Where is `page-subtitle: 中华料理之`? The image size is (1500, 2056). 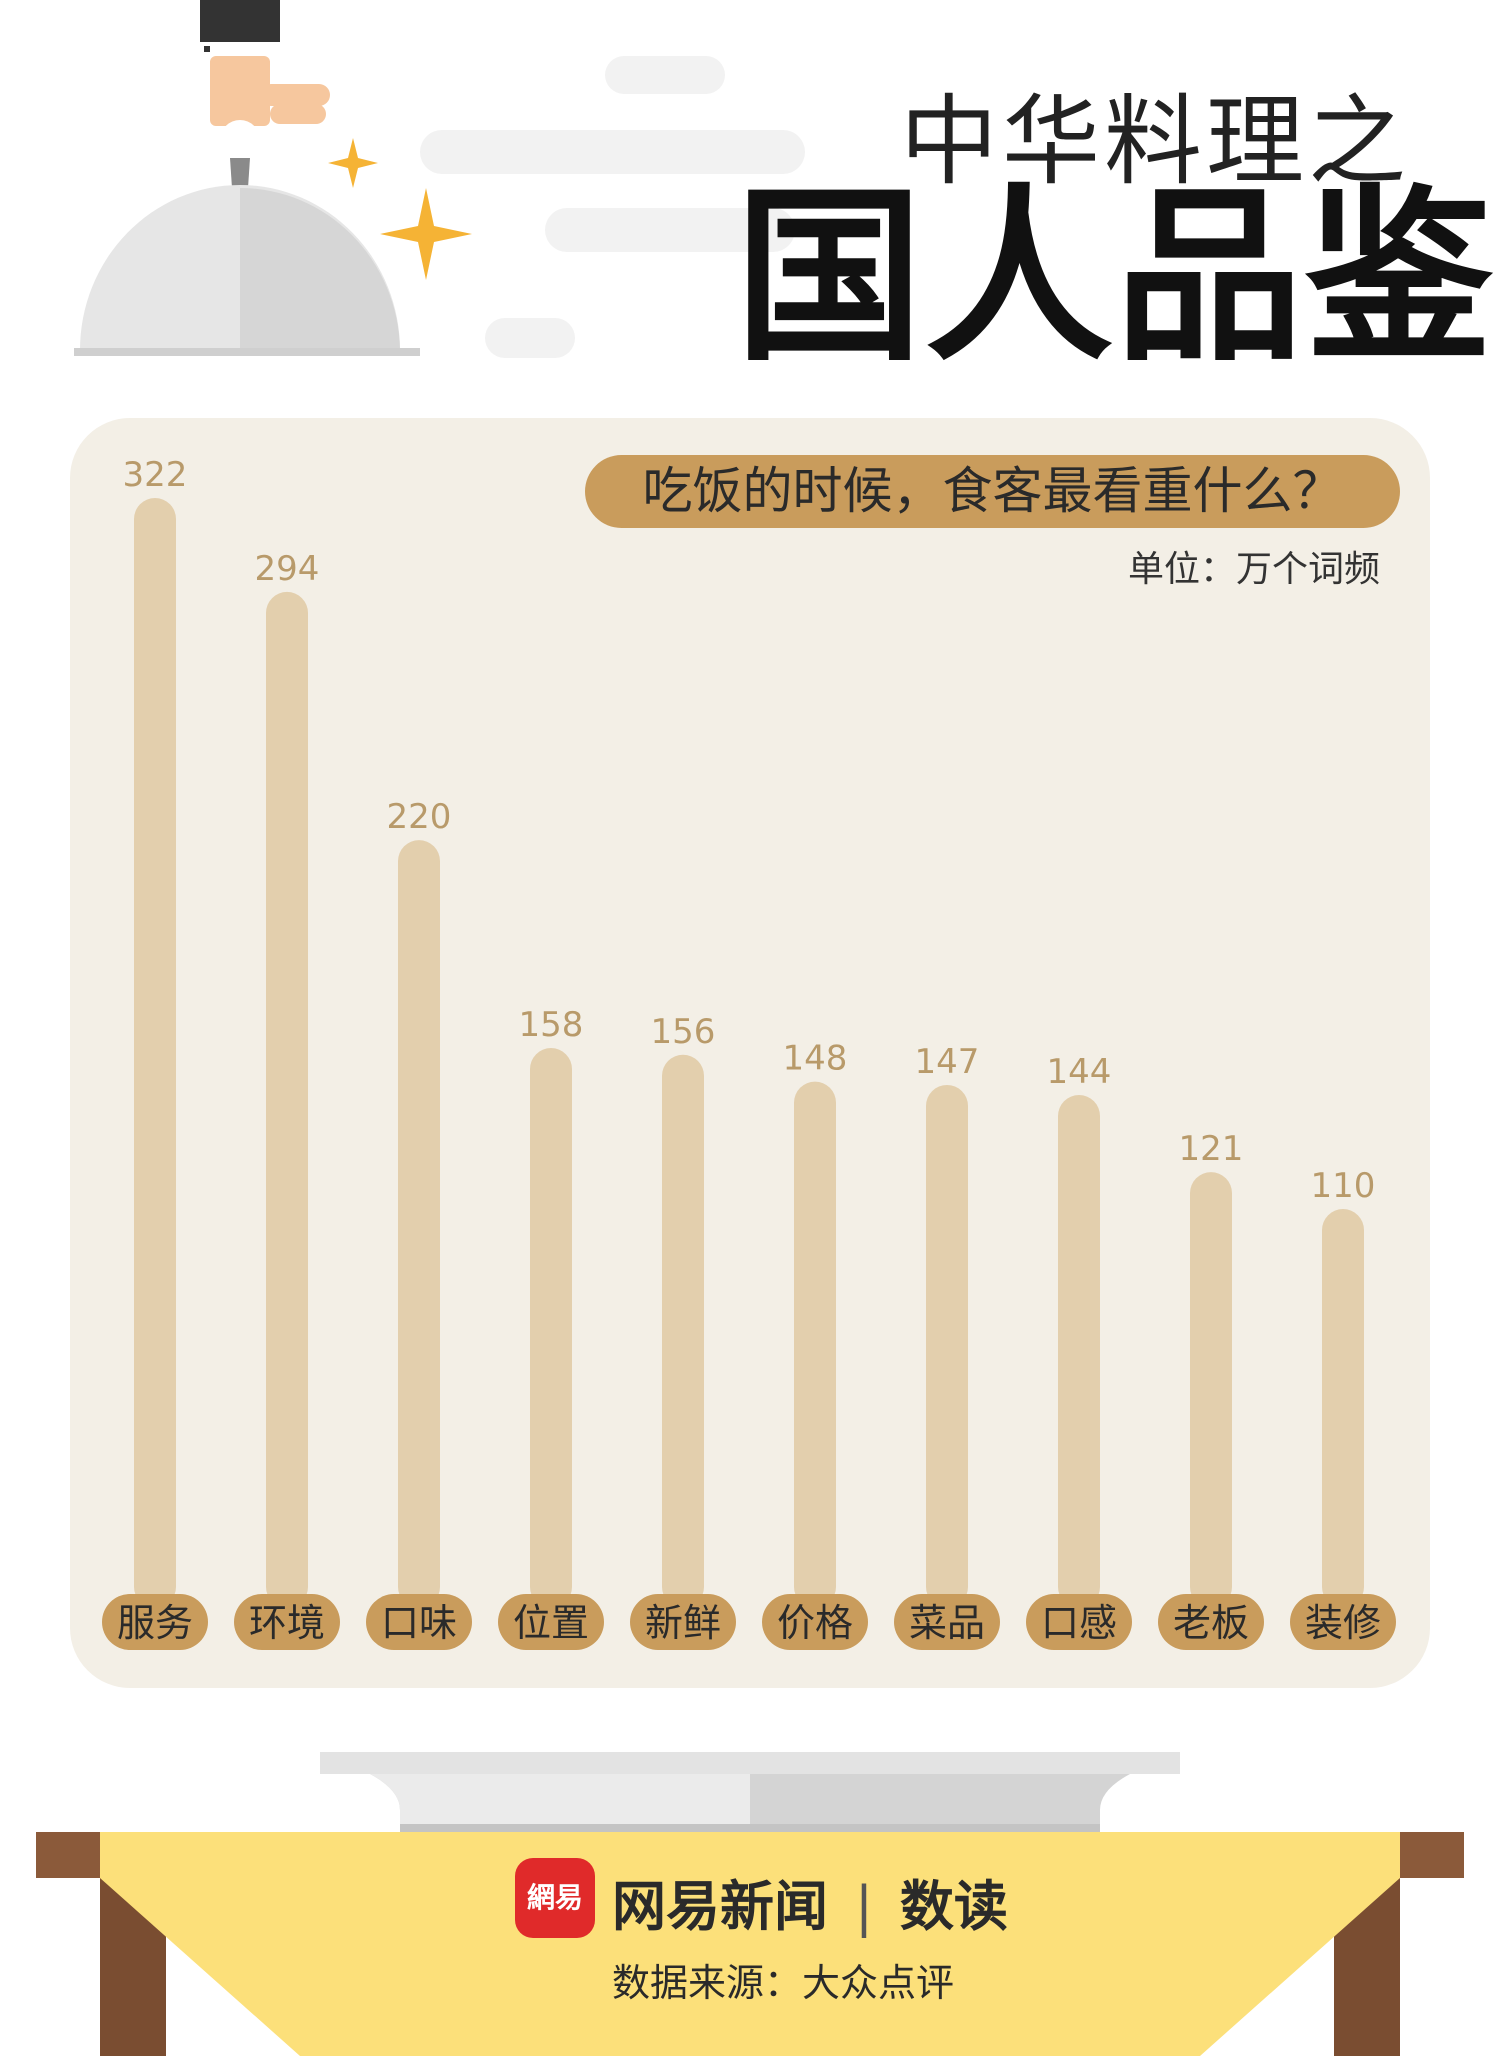 page-subtitle: 中华料理之 is located at coordinates (1155, 142).